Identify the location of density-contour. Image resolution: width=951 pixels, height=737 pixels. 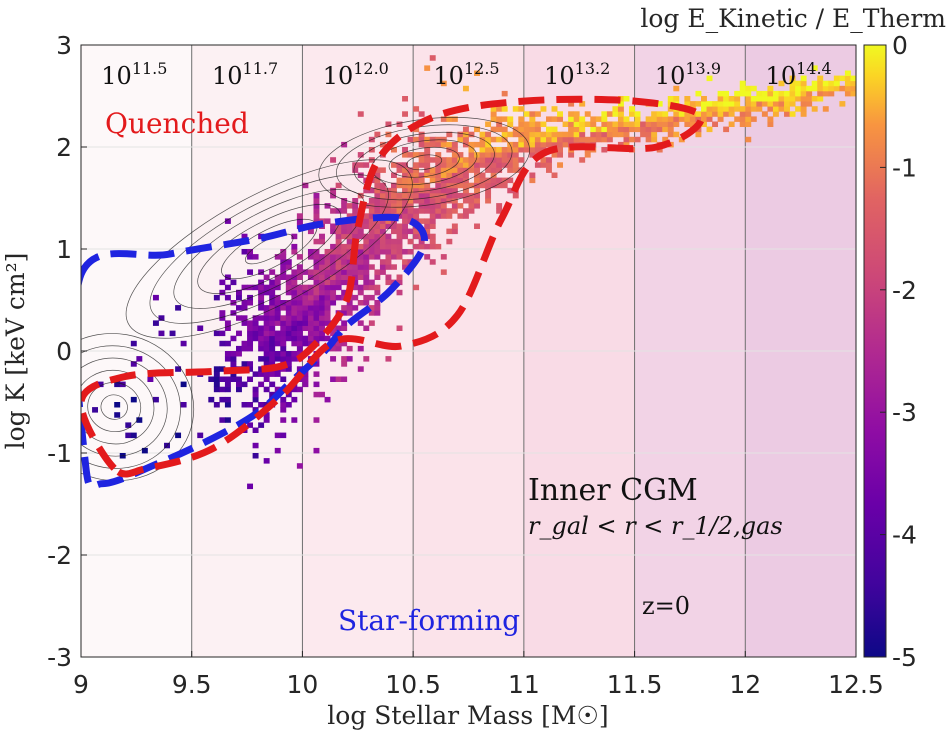
(138, 407).